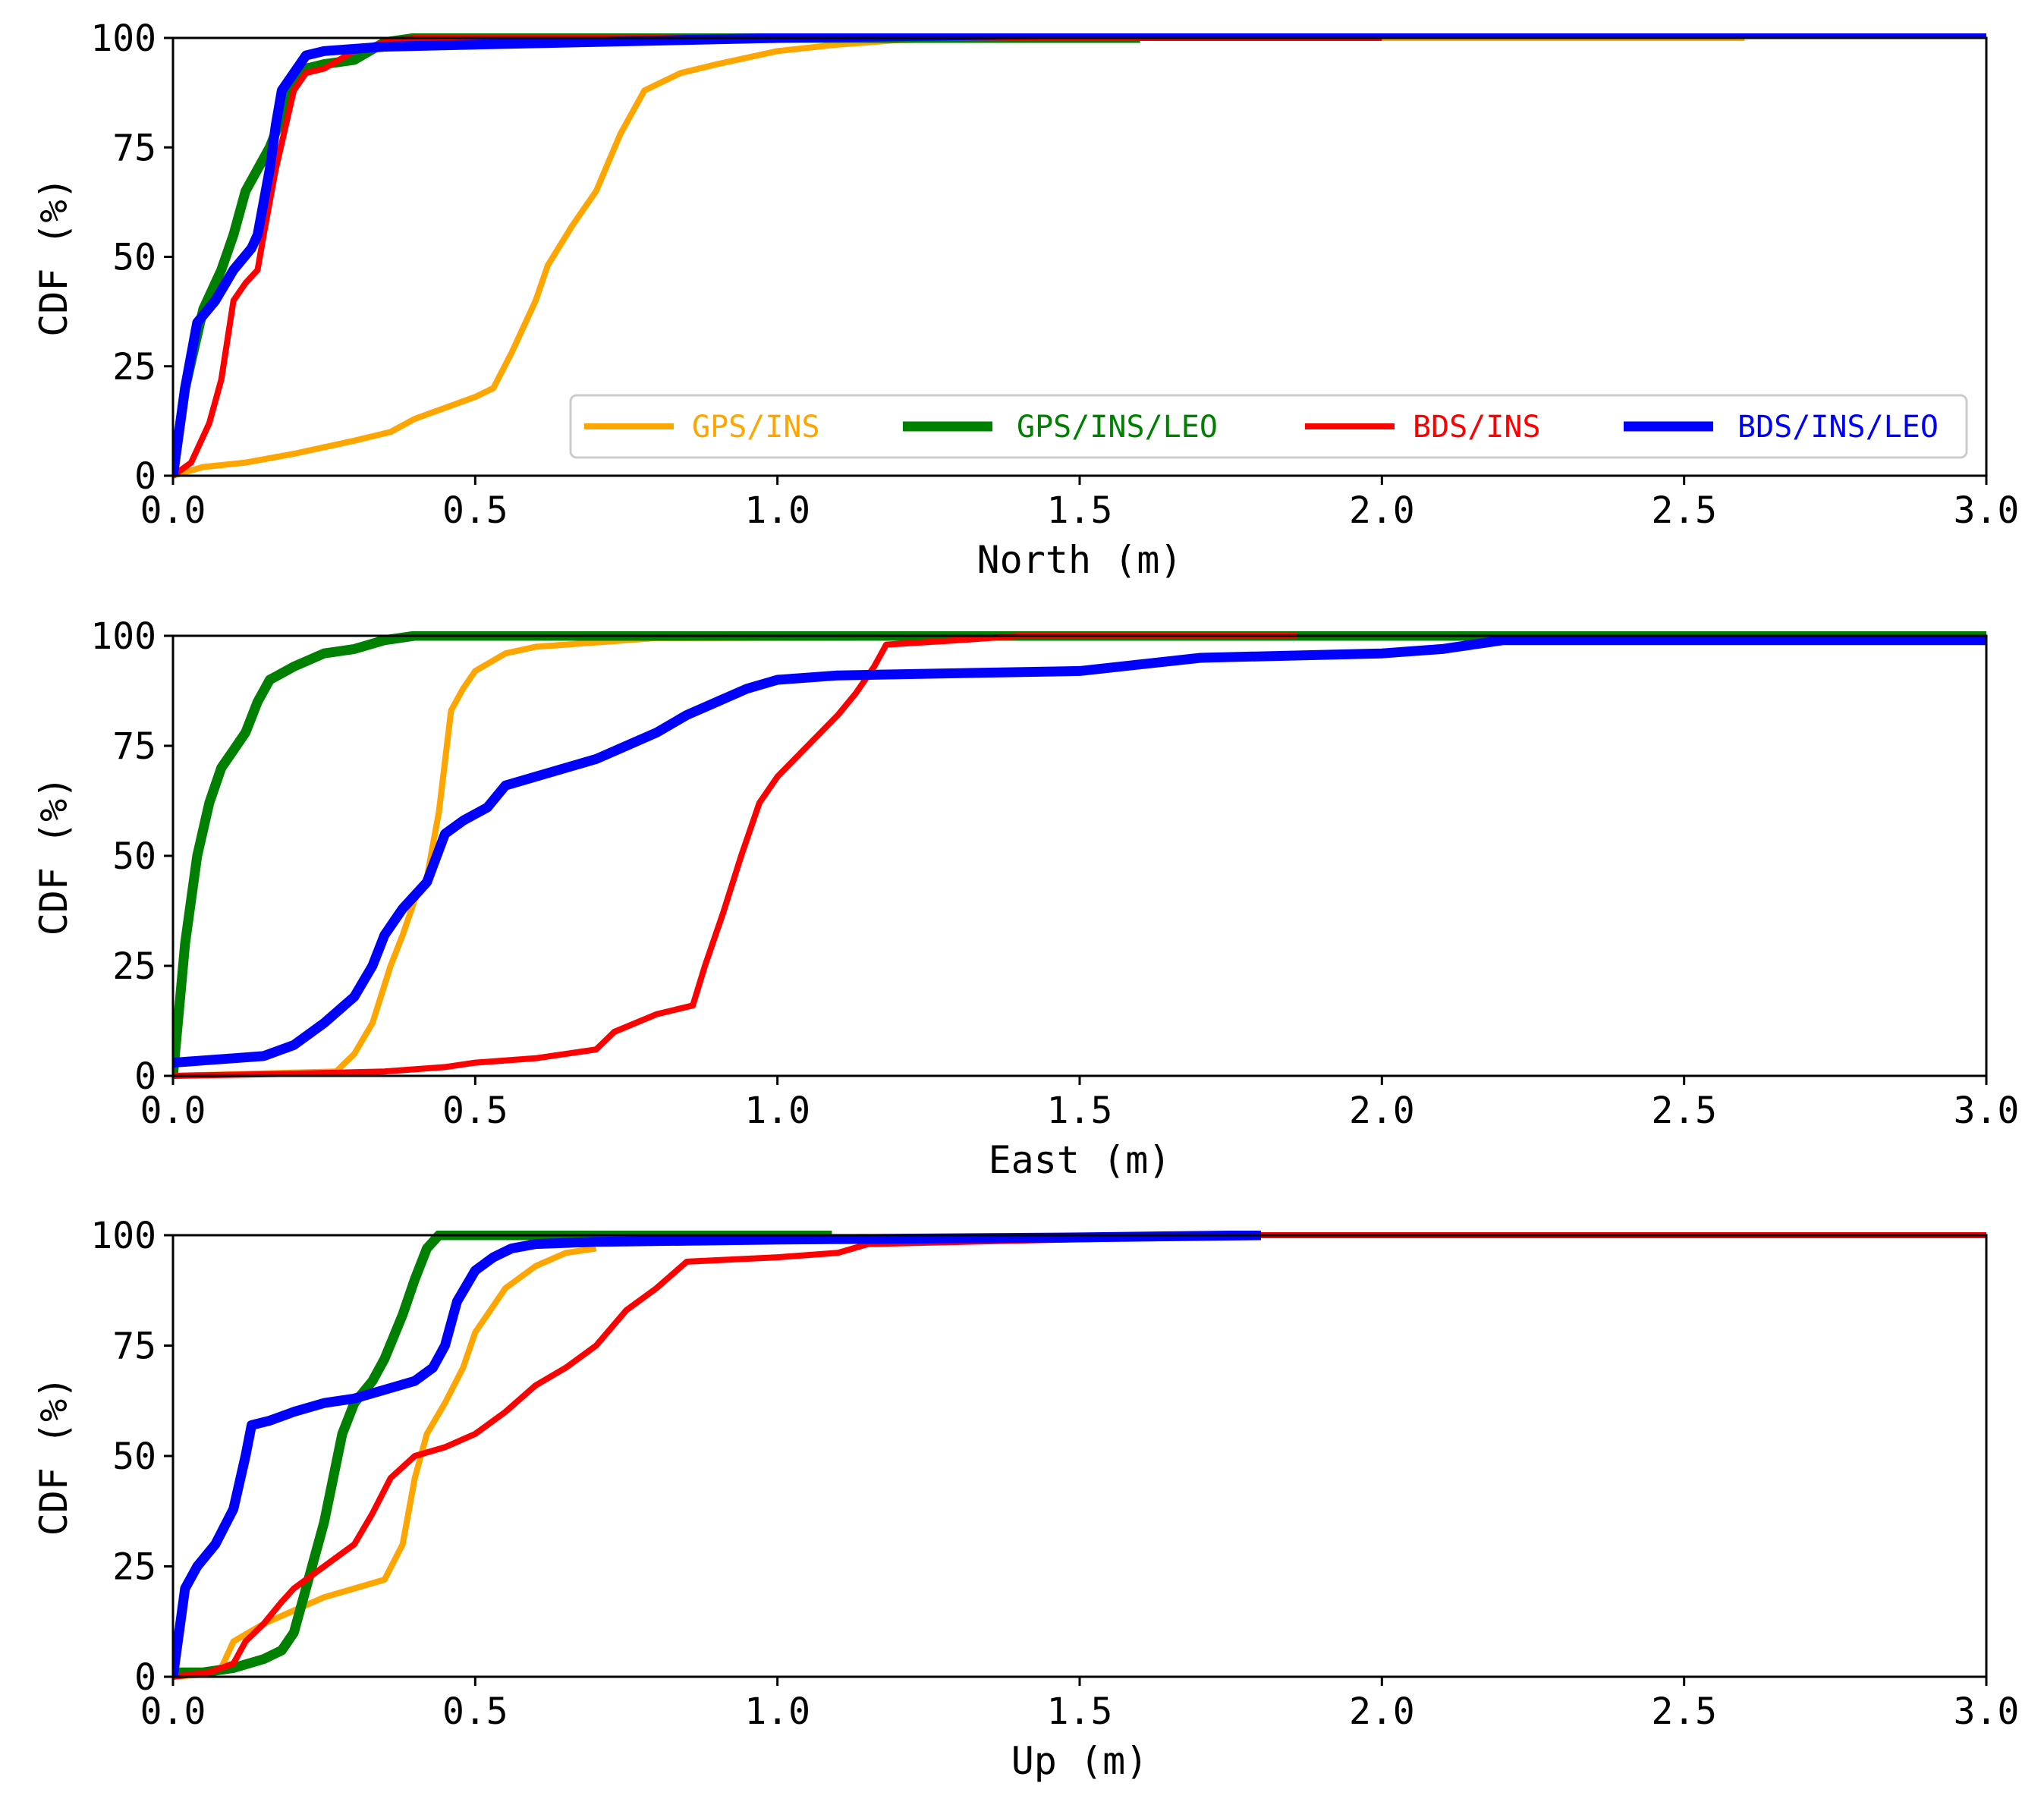 Image resolution: width=2044 pixels, height=1805 pixels. What do you see at coordinates (1080, 560) in the screenshot?
I see `x-axis-title: North (m)` at bounding box center [1080, 560].